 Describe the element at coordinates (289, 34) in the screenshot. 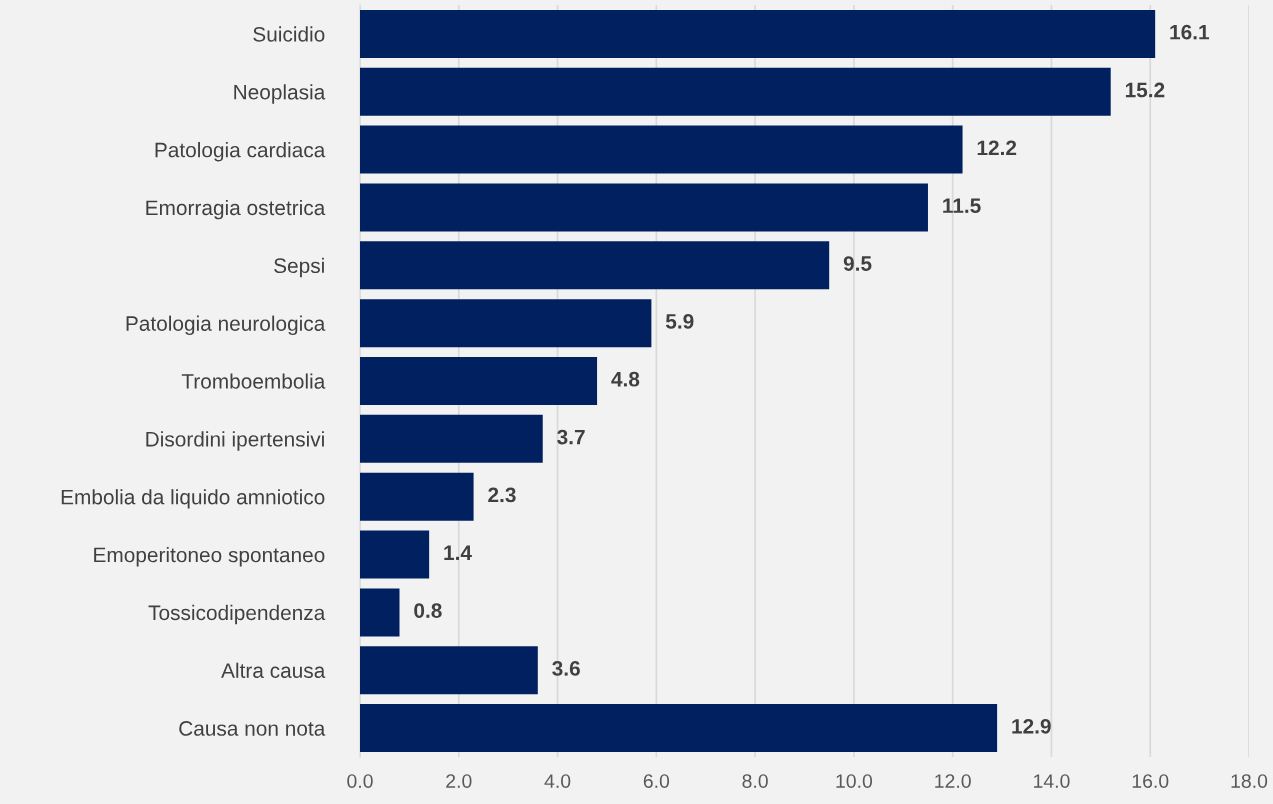

I see `y-tick-label: Suicidio` at that location.